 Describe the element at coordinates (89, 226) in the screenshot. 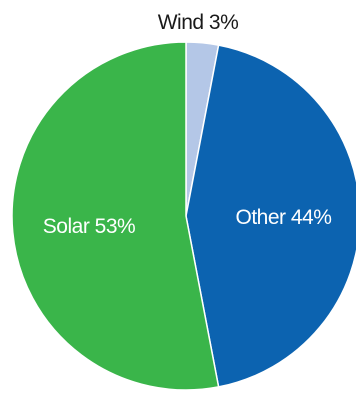

I see `pie-label-solar: Solar 53%` at that location.